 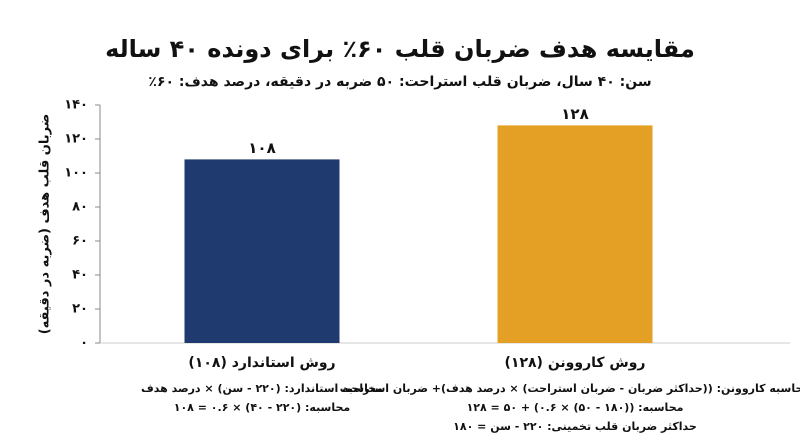 I want to click on y-axis-label: ضربان قلب هدف (ضربه در دقیقه), so click(x=45, y=224).